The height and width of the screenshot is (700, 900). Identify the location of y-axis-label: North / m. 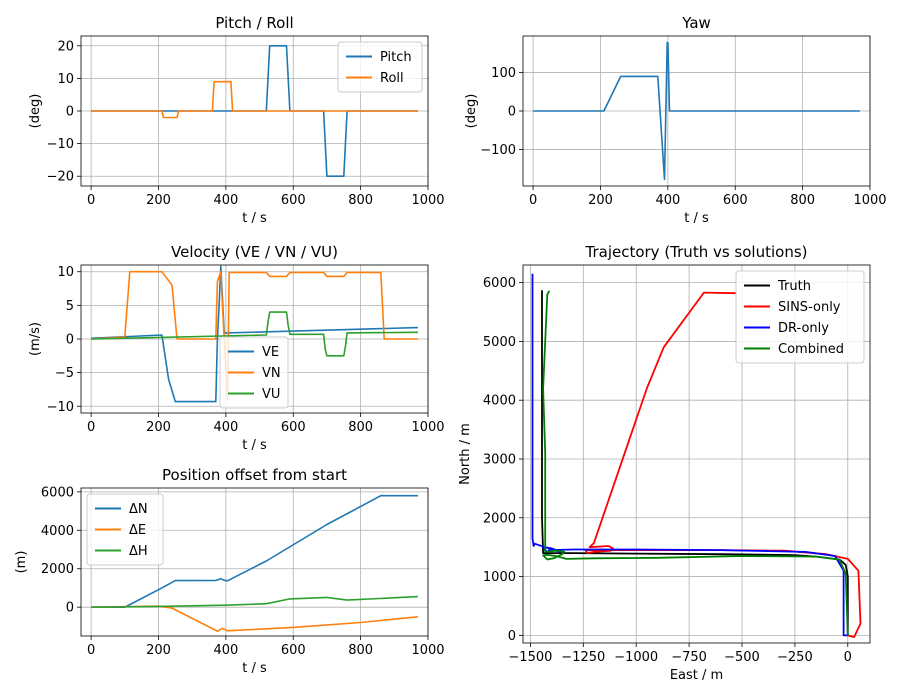
(465, 454).